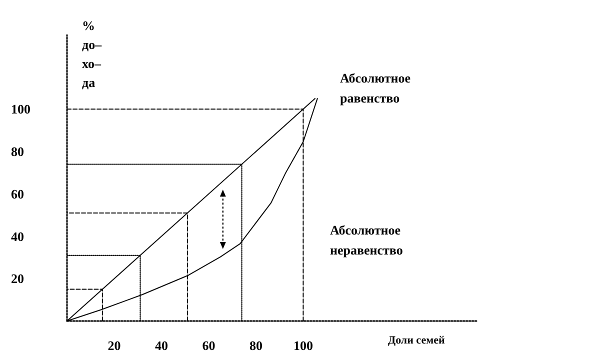 This screenshot has height=361, width=606. What do you see at coordinates (20, 109) in the screenshot?
I see `y-tick-label: 100` at bounding box center [20, 109].